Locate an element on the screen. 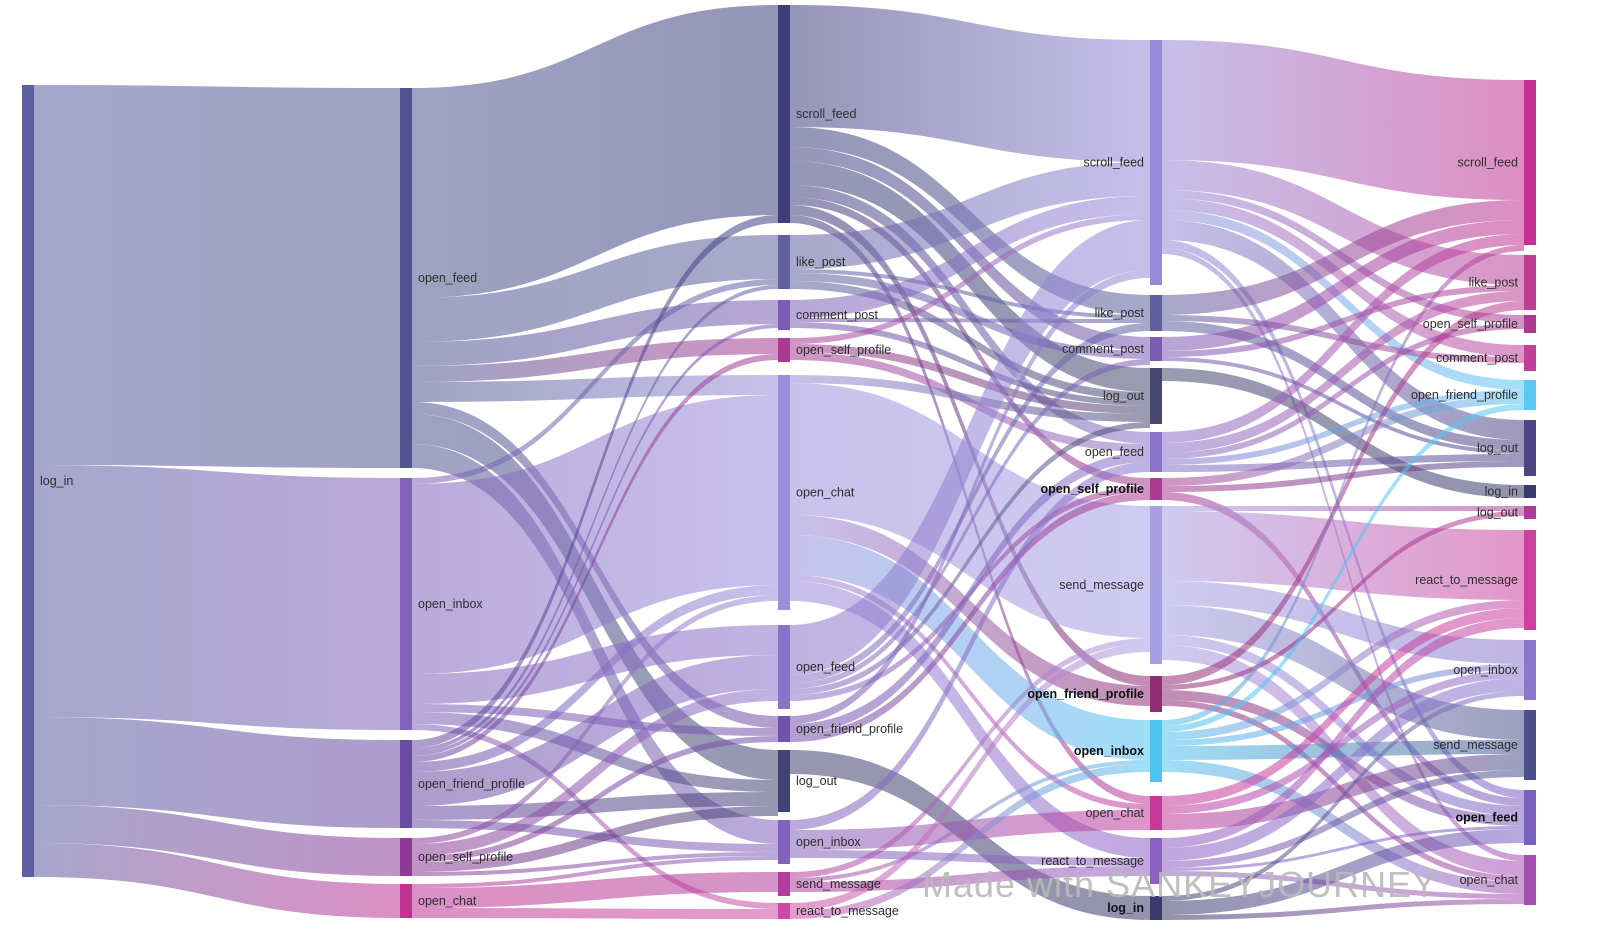 The height and width of the screenshot is (941, 1600). link-c2_open_feed-to-c3_like_post is located at coordinates (595, 288).